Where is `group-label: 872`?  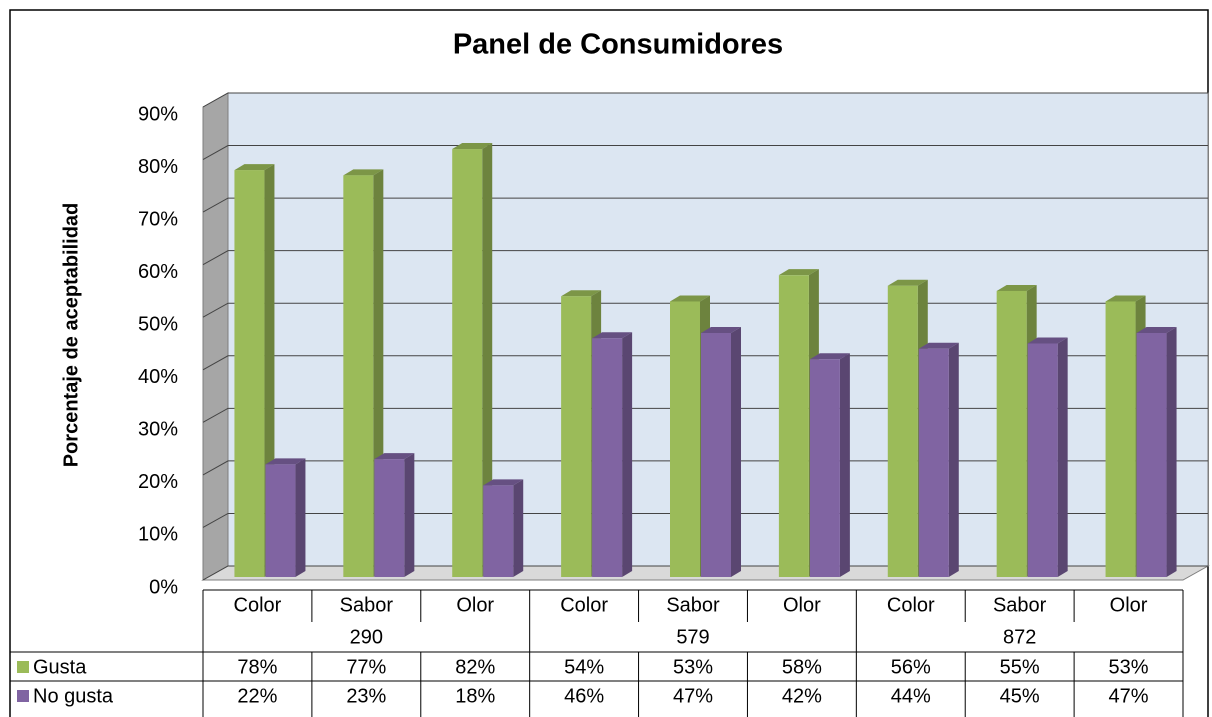 group-label: 872 is located at coordinates (1019, 637).